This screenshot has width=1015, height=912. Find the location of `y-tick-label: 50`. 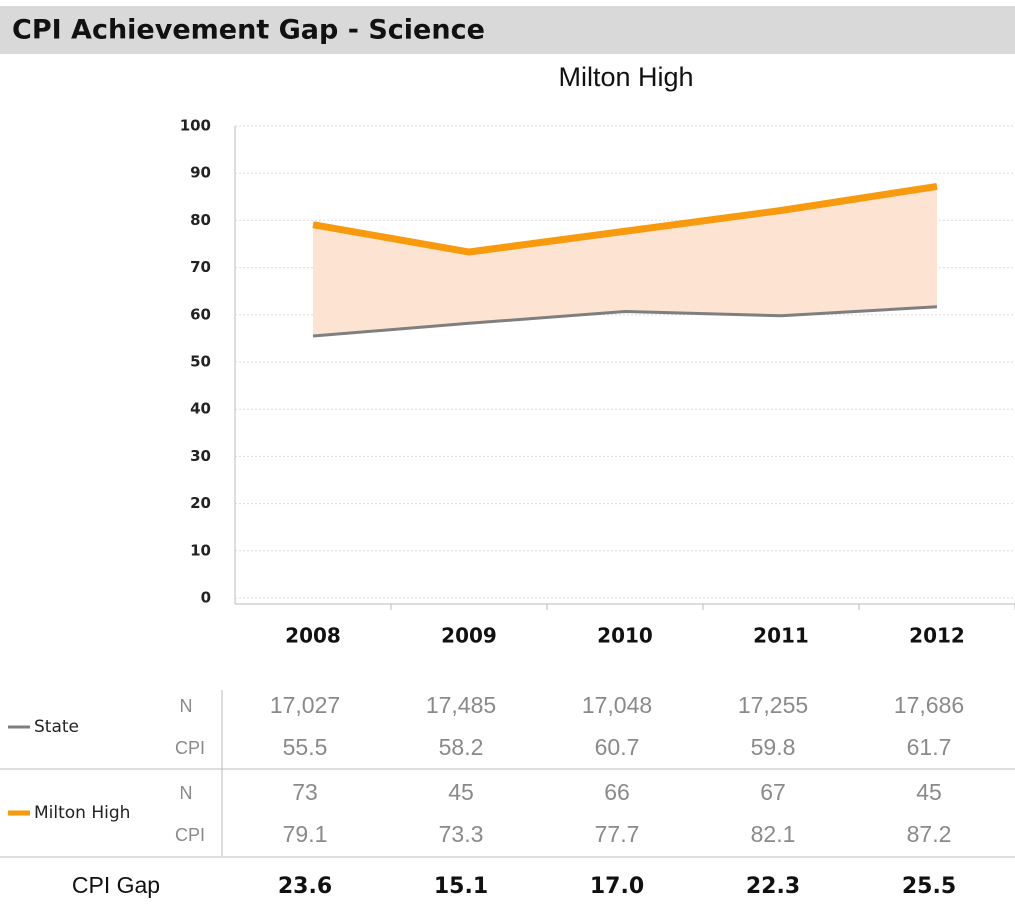

y-tick-label: 50 is located at coordinates (200, 362).